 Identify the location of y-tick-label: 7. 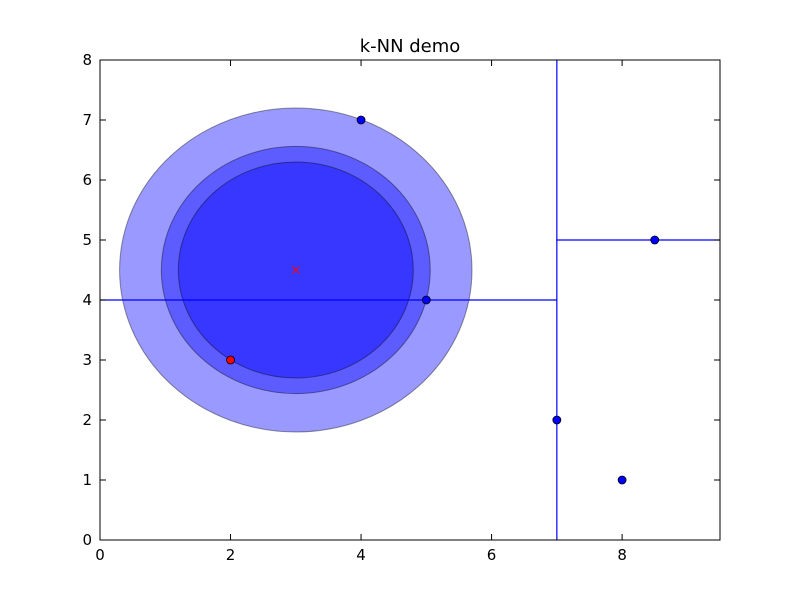
(87, 120).